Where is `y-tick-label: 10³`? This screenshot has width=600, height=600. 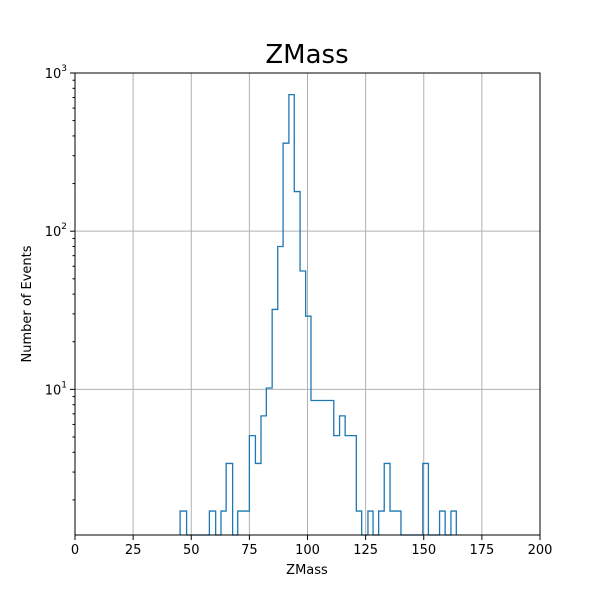
y-tick-label: 10³ is located at coordinates (56, 73).